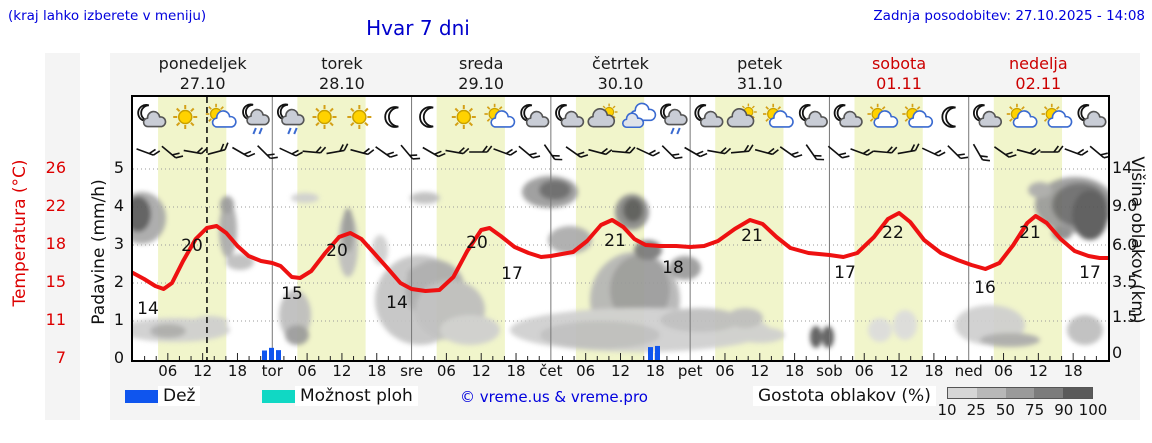 This screenshot has width=1152, height=443. What do you see at coordinates (690, 371) in the screenshot?
I see `x-tick-label: pet` at bounding box center [690, 371].